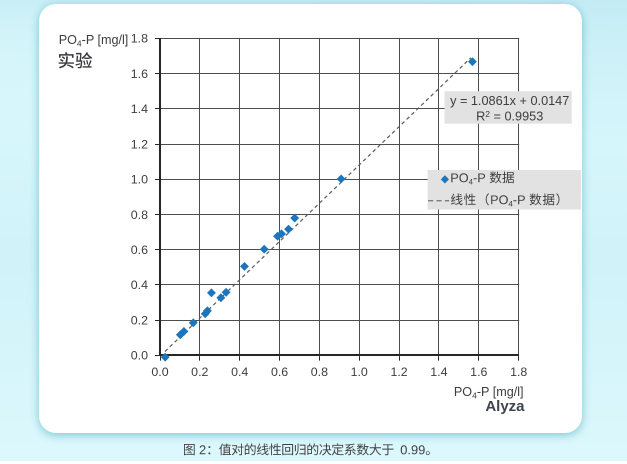  What do you see at coordinates (509, 116) in the screenshot?
I see `svg-text: R2 = 0.9953` at bounding box center [509, 116].